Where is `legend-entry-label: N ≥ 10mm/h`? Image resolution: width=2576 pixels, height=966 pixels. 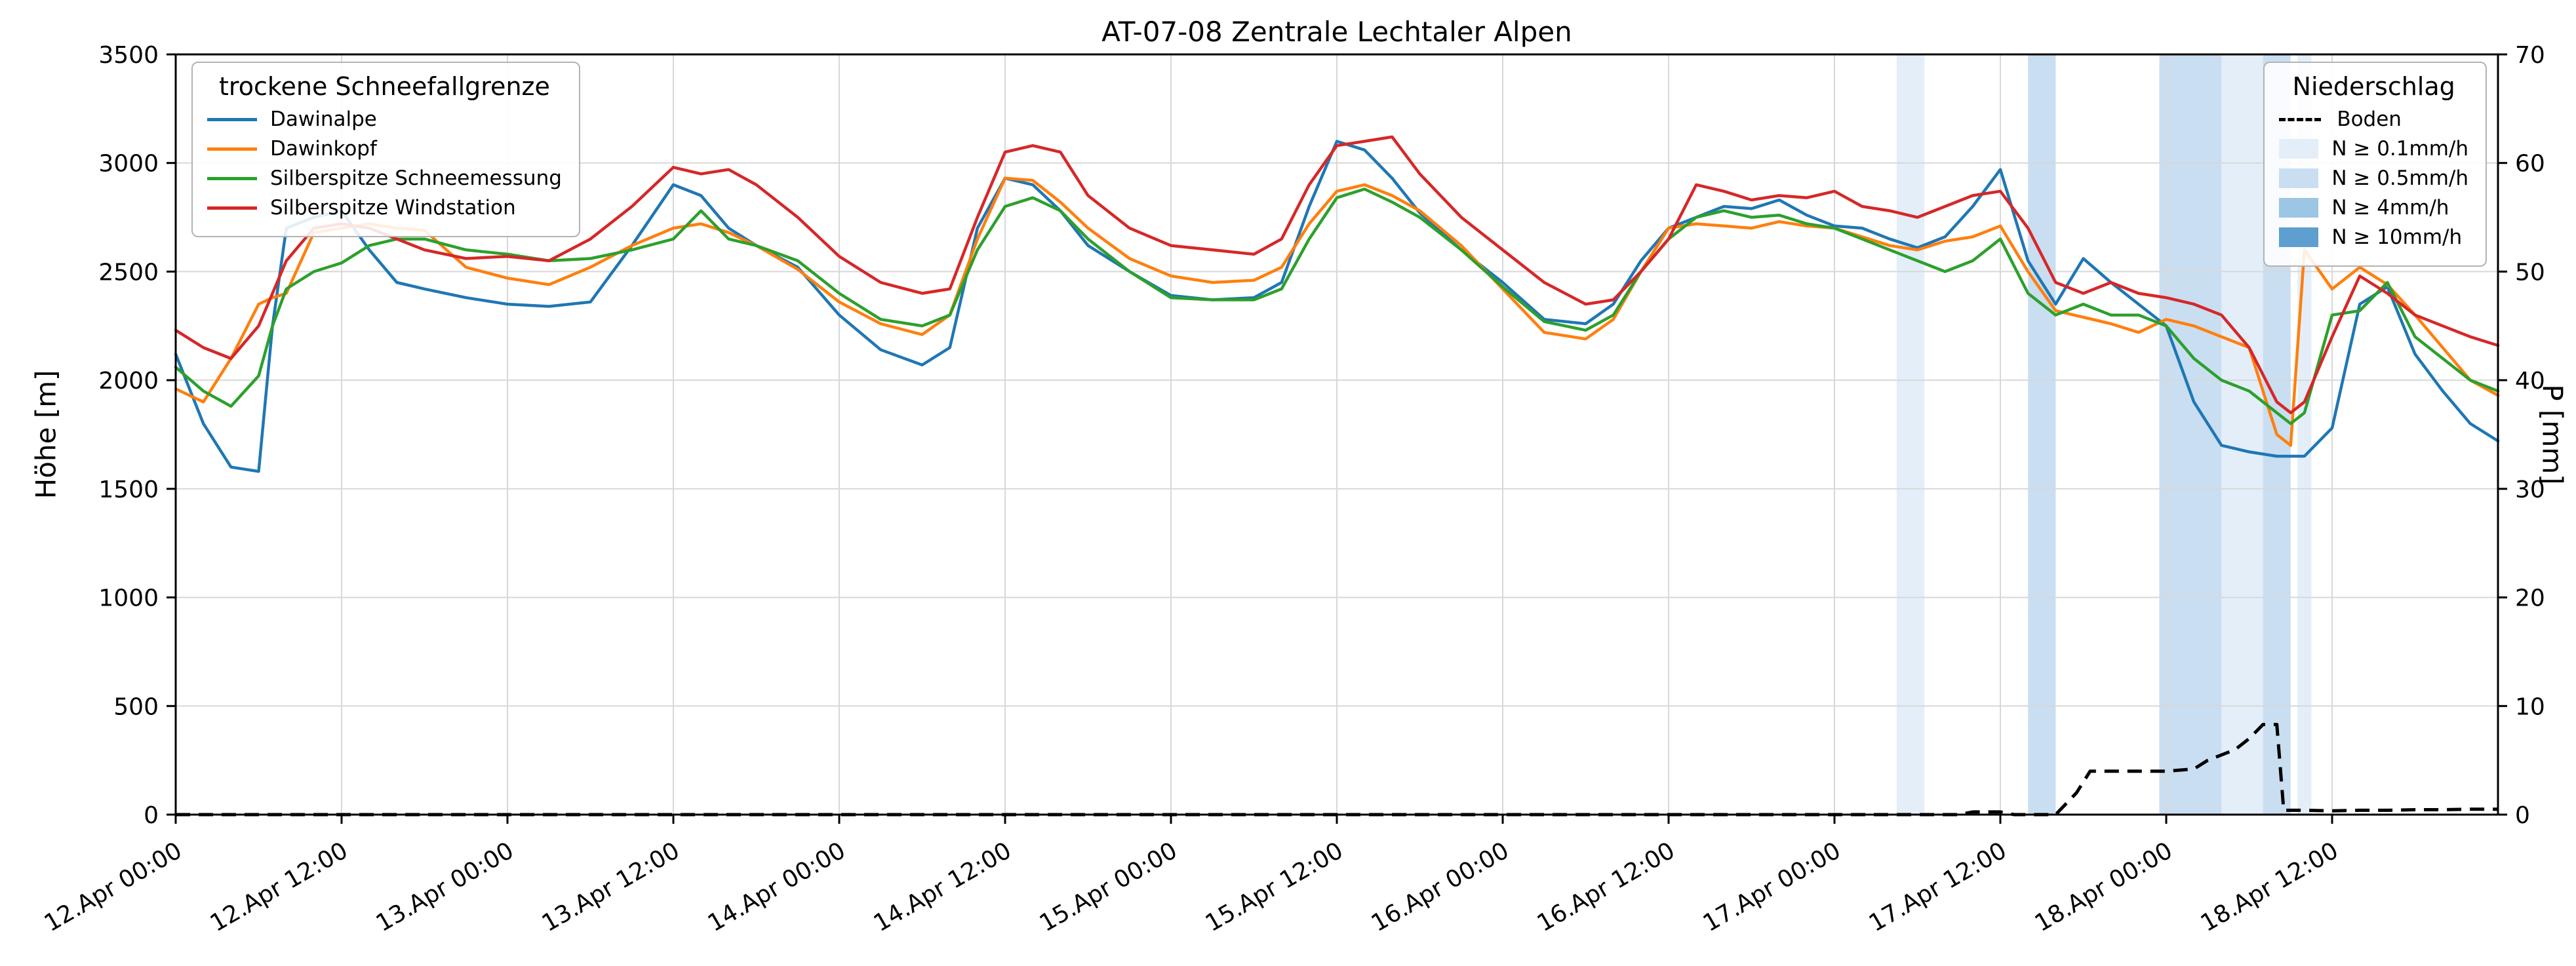 legend-entry-label: N ≥ 10mm/h is located at coordinates (2397, 237).